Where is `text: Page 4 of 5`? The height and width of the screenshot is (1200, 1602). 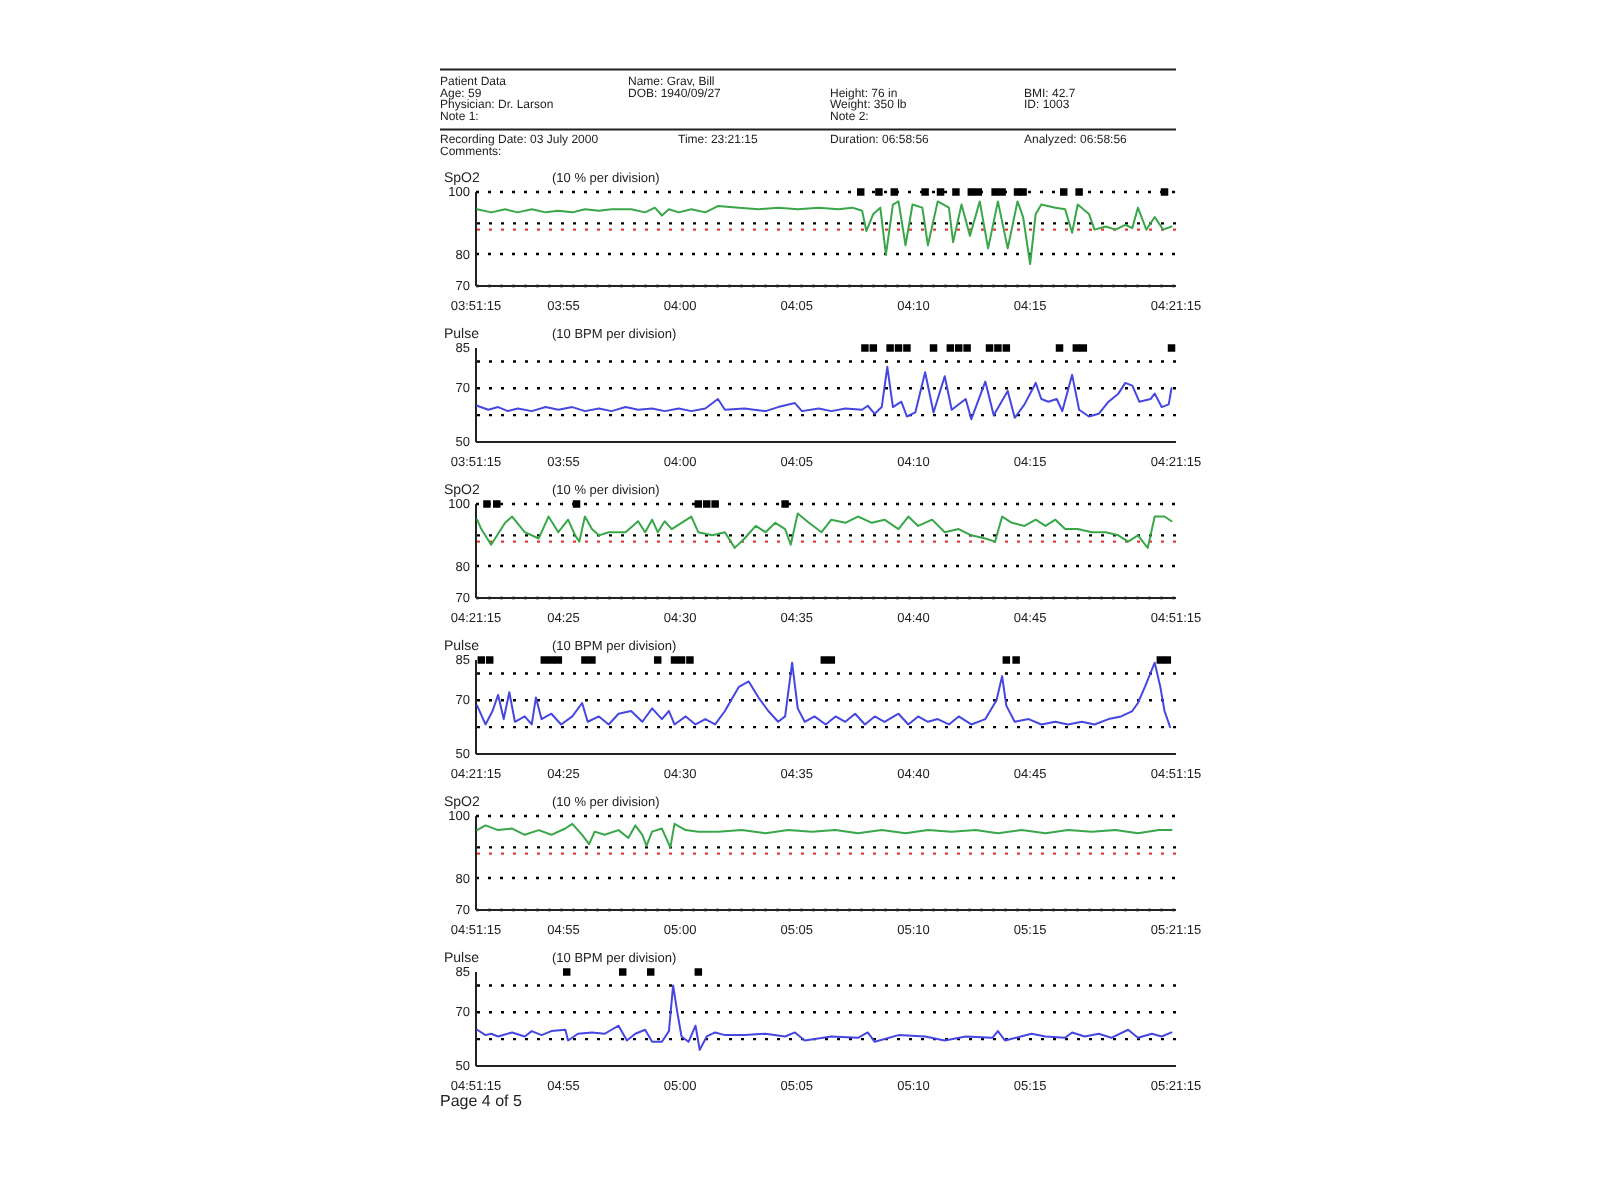
text: Page 4 of 5 is located at coordinates (481, 1101).